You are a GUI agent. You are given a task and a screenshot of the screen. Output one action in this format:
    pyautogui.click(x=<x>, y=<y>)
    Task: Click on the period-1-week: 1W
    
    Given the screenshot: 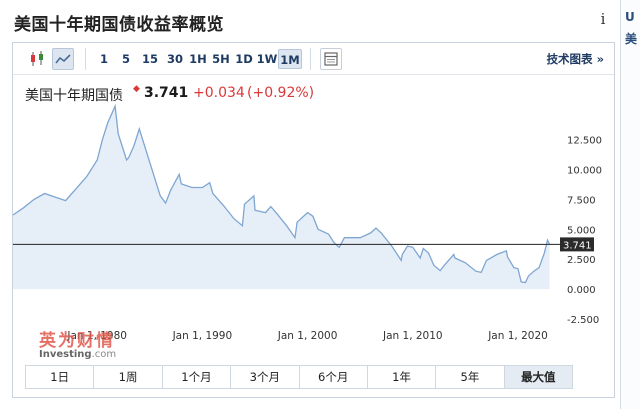 What is the action you would take?
    pyautogui.click(x=267, y=59)
    